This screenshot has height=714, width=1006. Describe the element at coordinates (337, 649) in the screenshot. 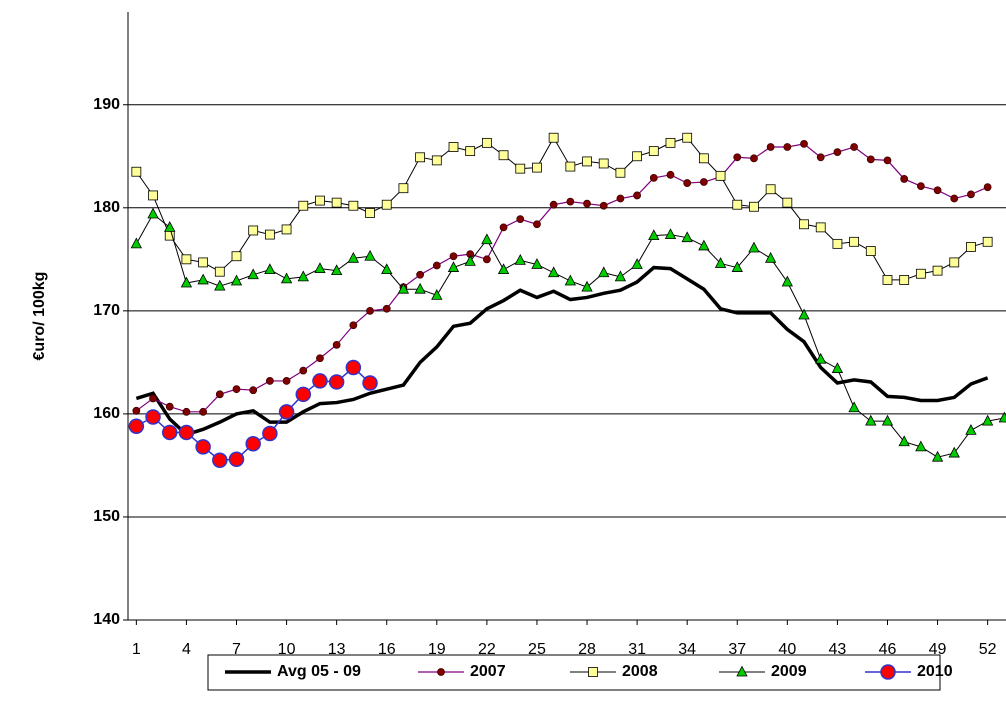

I see `x-tick-label: 13` at that location.